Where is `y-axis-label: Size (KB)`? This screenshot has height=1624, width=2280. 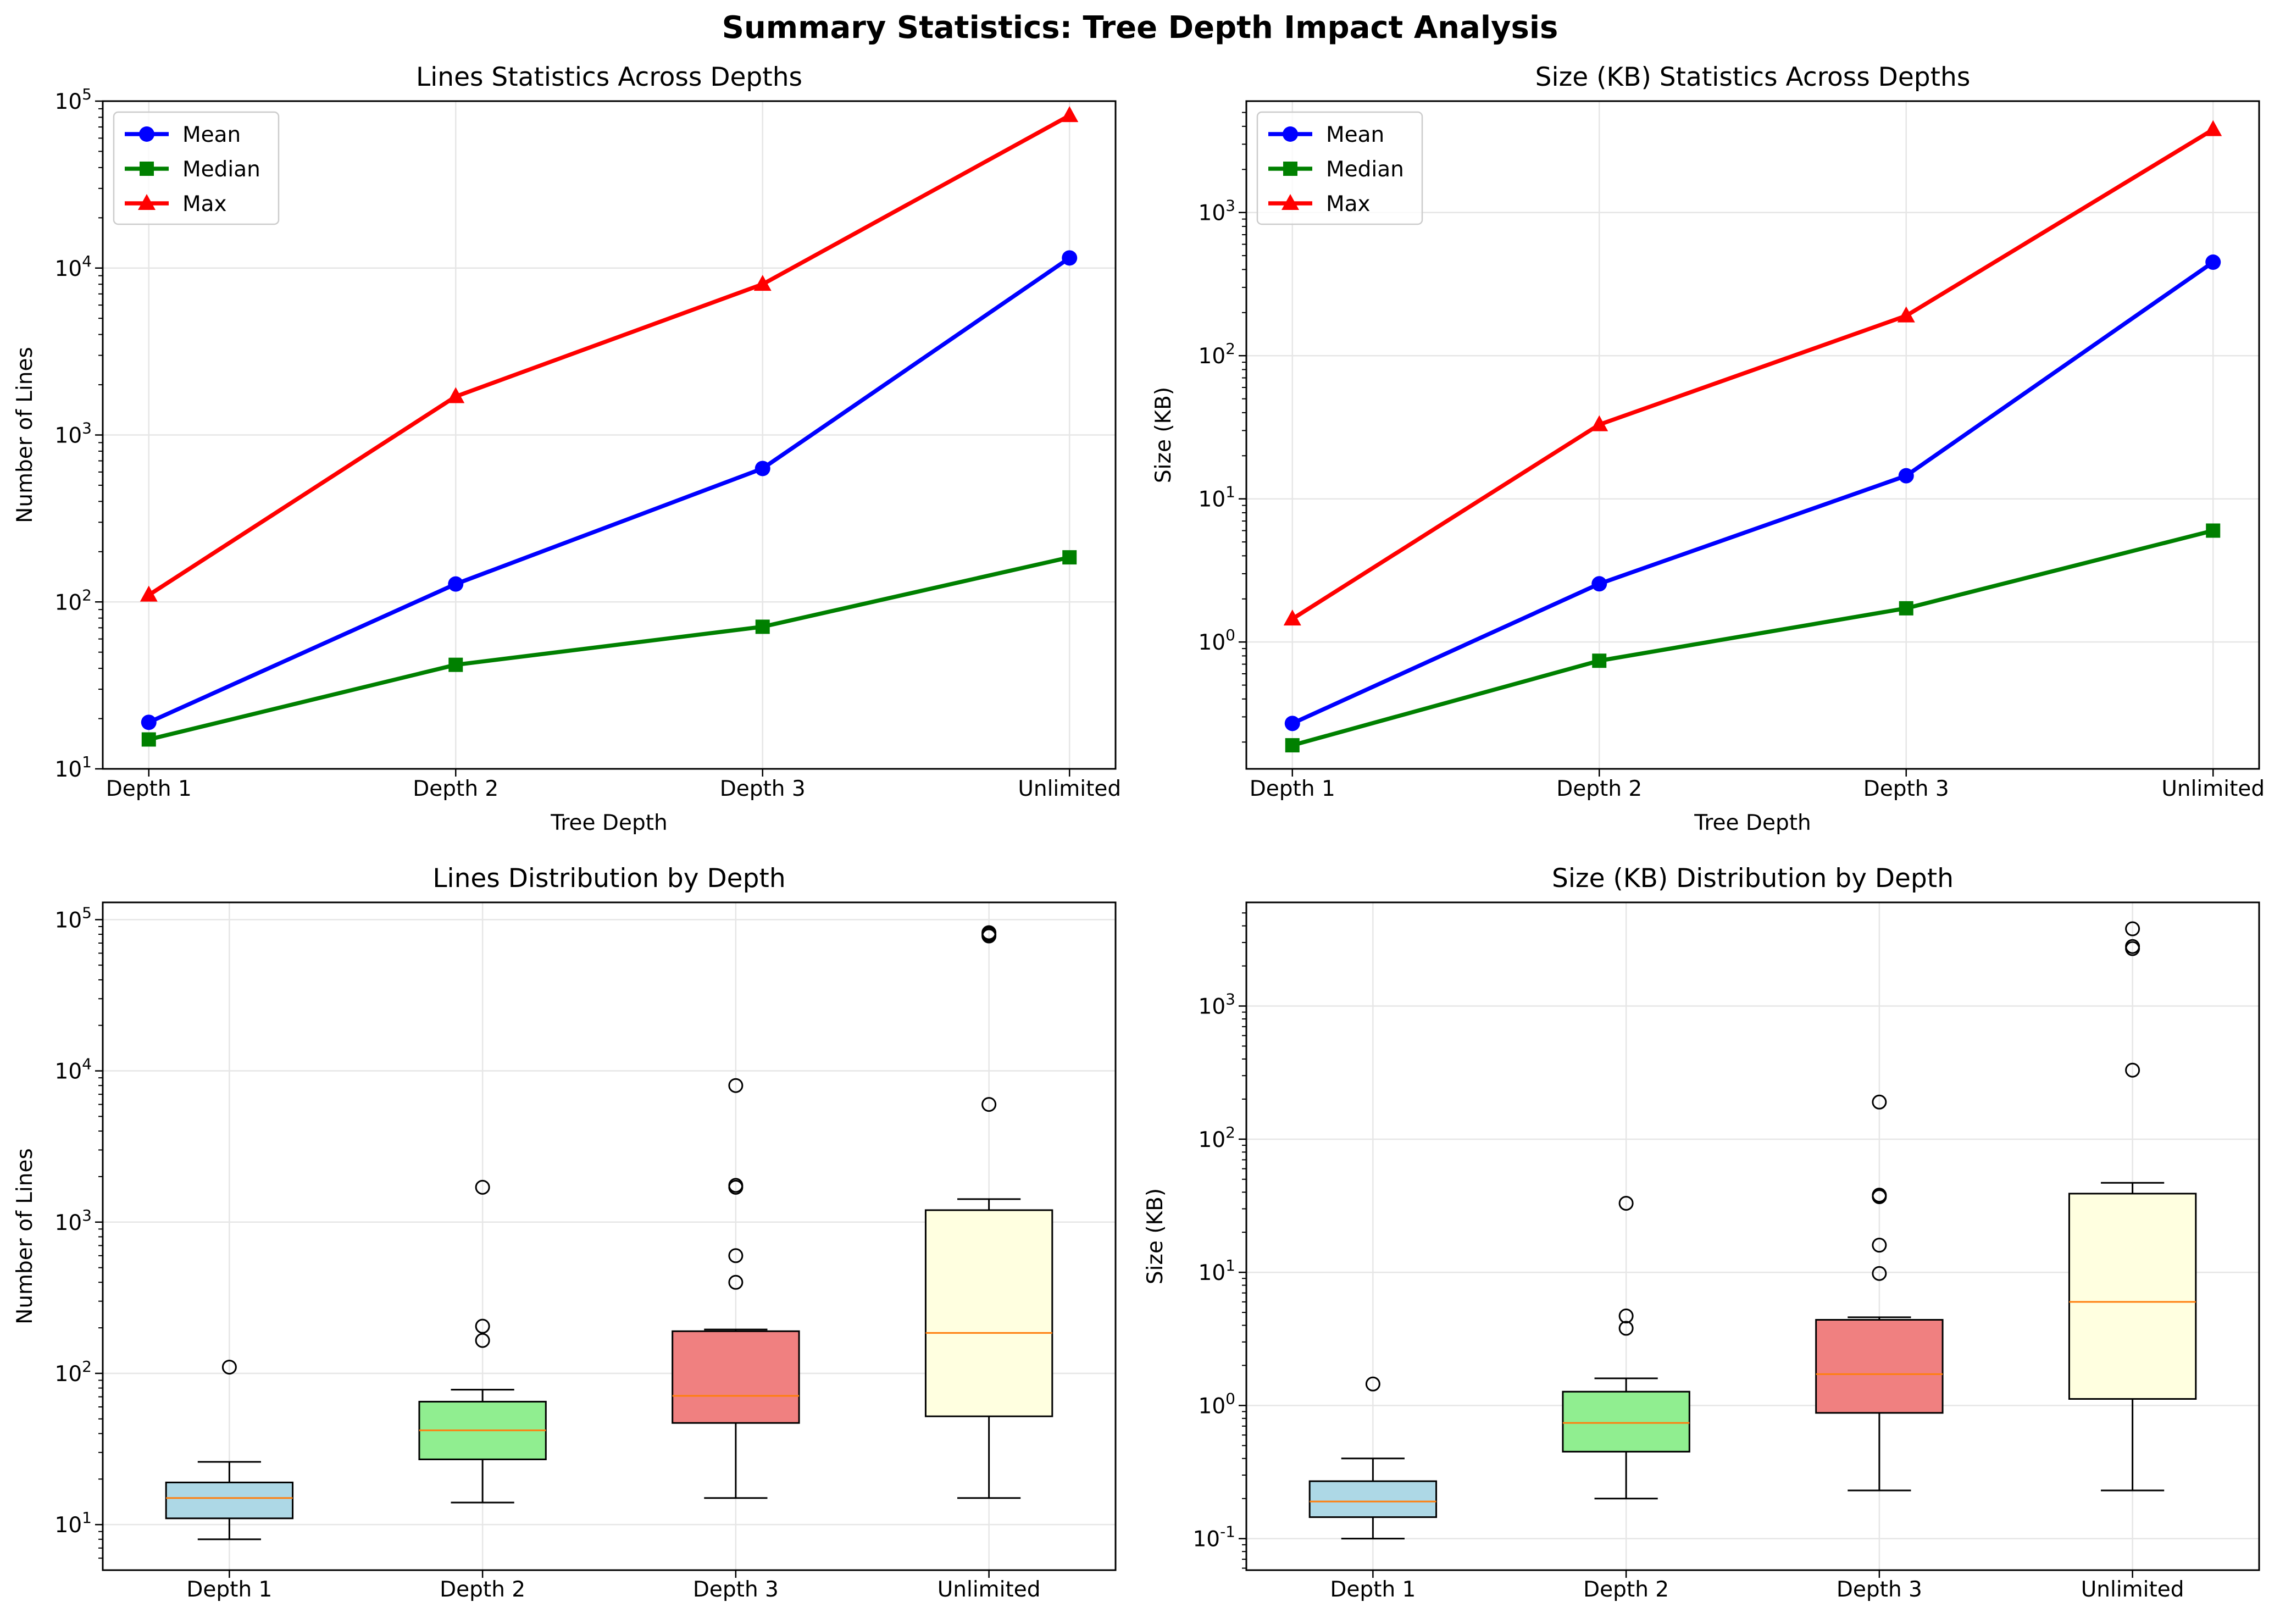 y-axis-label: Size (KB) is located at coordinates (1155, 1236).